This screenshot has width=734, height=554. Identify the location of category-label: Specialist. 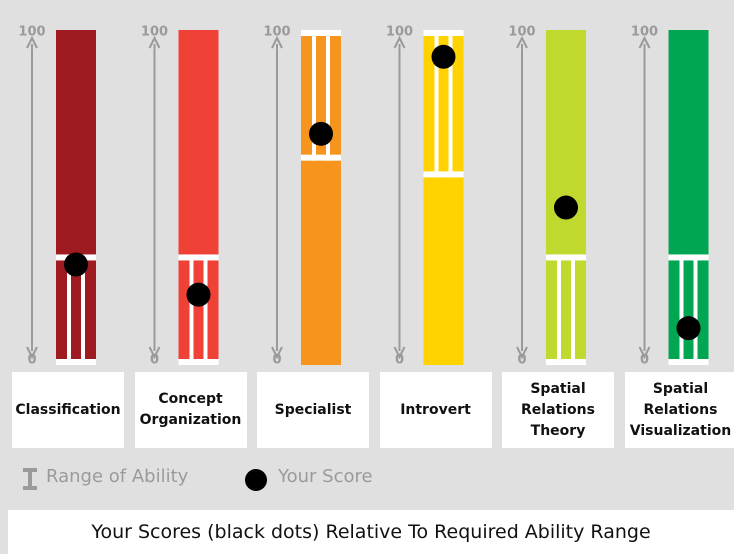
(313, 410).